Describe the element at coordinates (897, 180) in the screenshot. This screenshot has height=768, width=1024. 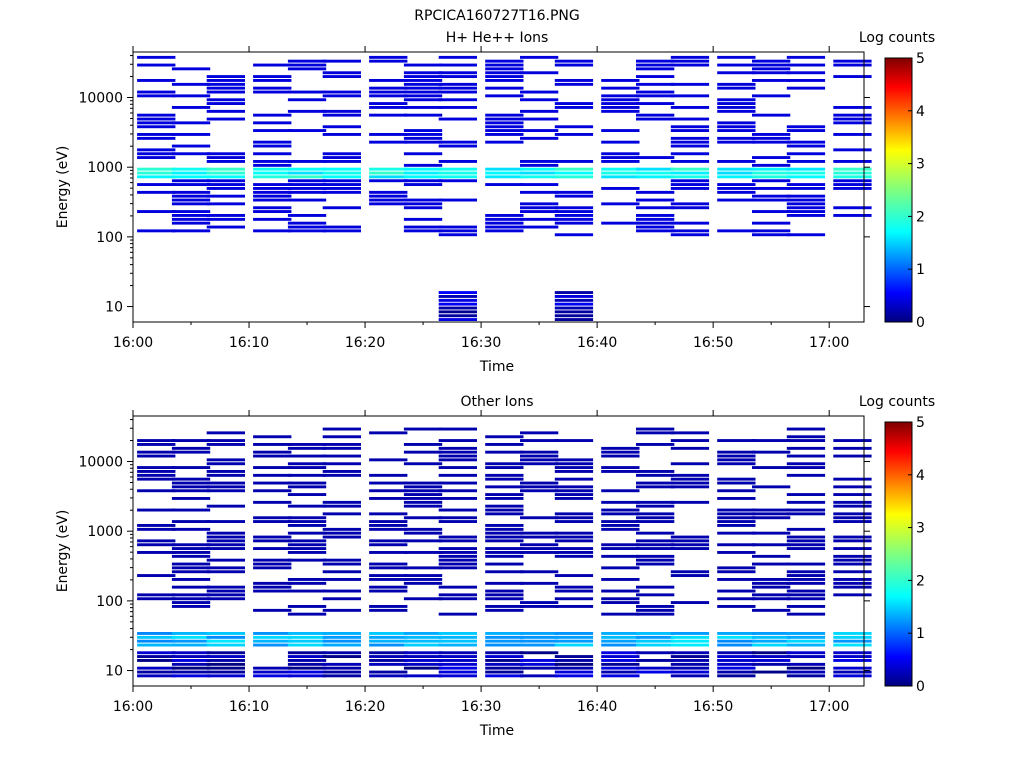
I see `colorbar: Log counts 0 1 2 3 4 5` at that location.